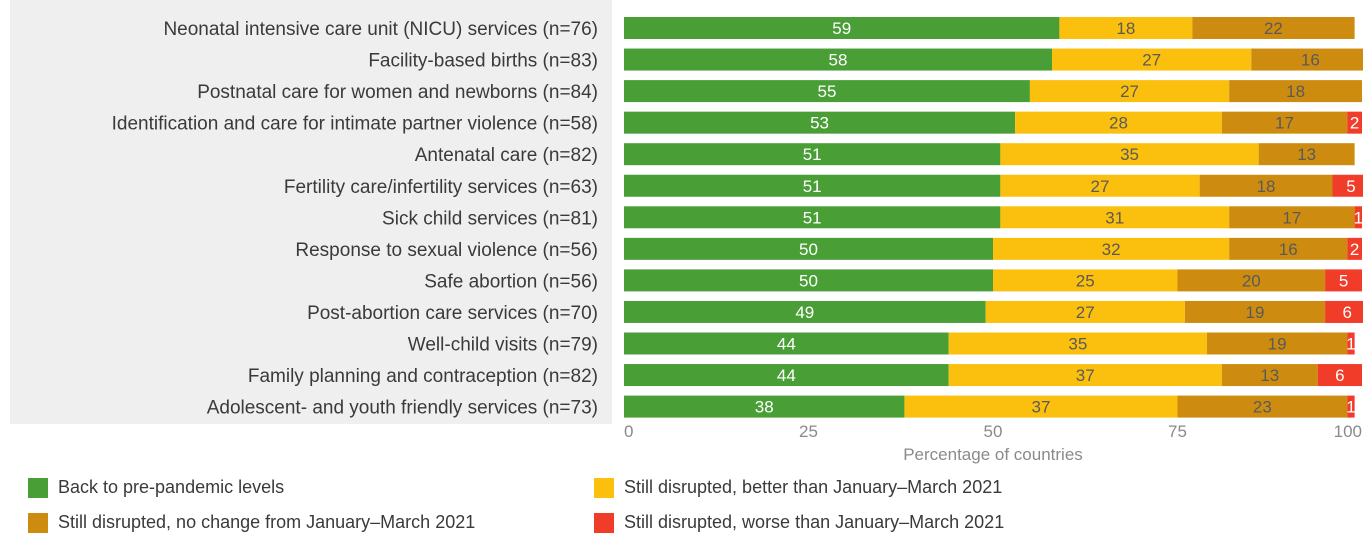  I want to click on category-label: Sick child services (n=81), so click(490, 218).